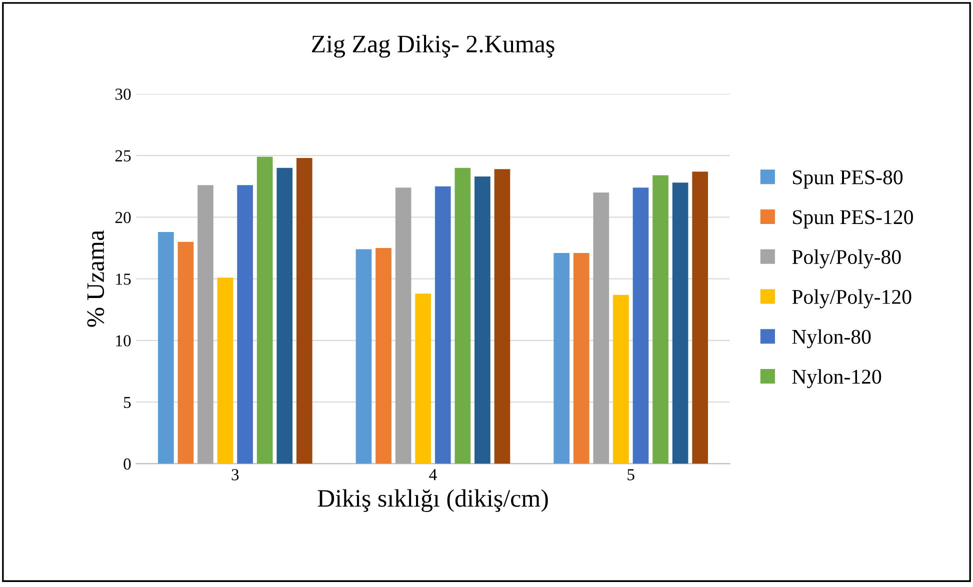  Describe the element at coordinates (852, 298) in the screenshot. I see `legend-label: Poly/Poly-120` at that location.